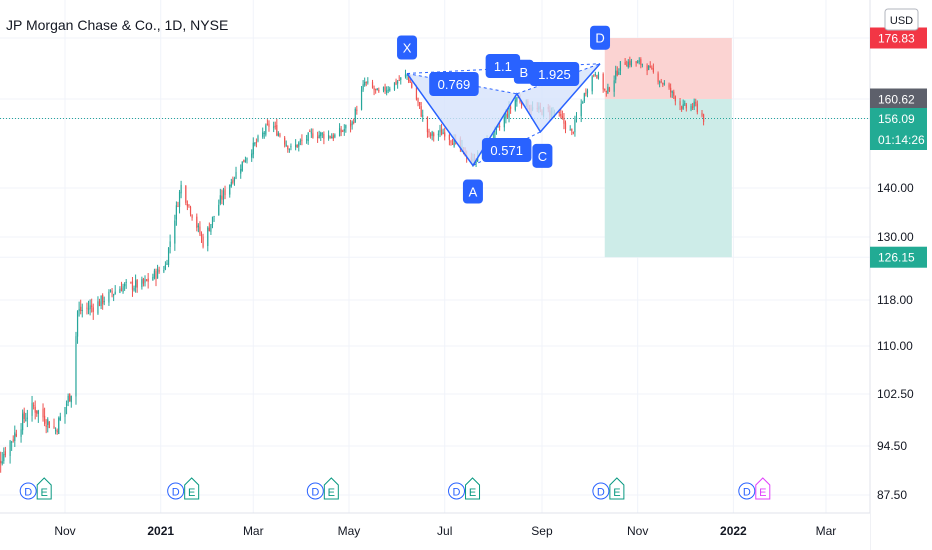 Image resolution: width=932 pixels, height=550 pixels. What do you see at coordinates (554, 74) in the screenshot?
I see `pattern-ratio-3: 1.925` at bounding box center [554, 74].